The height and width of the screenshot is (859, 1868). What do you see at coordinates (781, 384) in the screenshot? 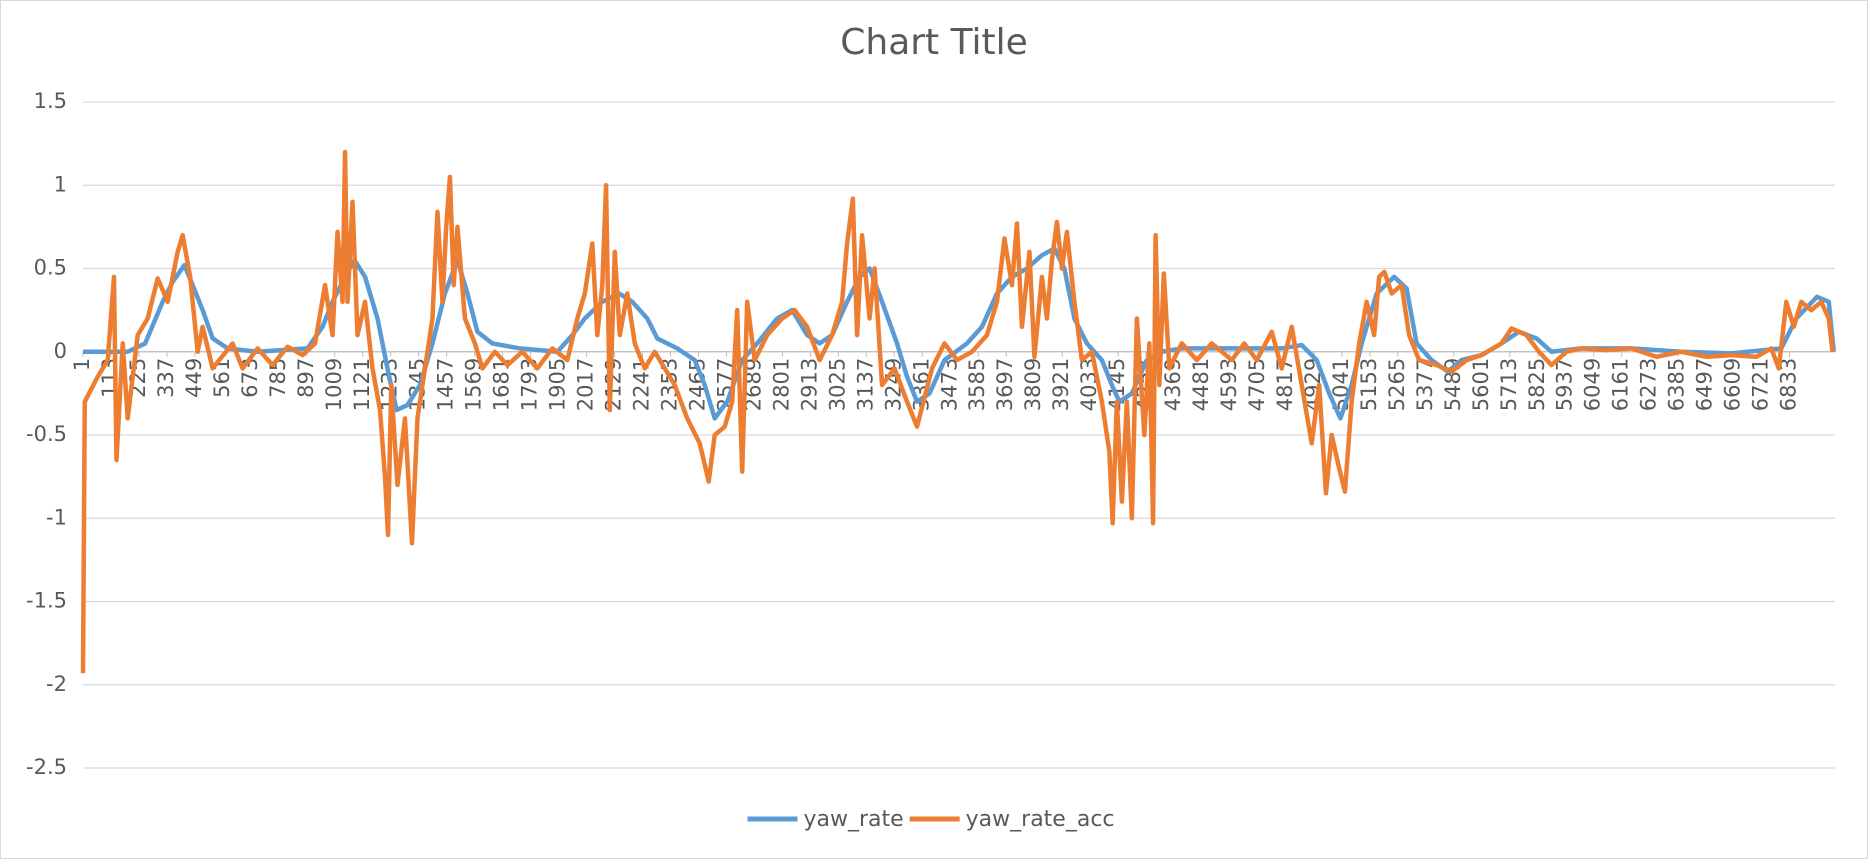
I see `x-tick-label: 2801` at bounding box center [781, 384].